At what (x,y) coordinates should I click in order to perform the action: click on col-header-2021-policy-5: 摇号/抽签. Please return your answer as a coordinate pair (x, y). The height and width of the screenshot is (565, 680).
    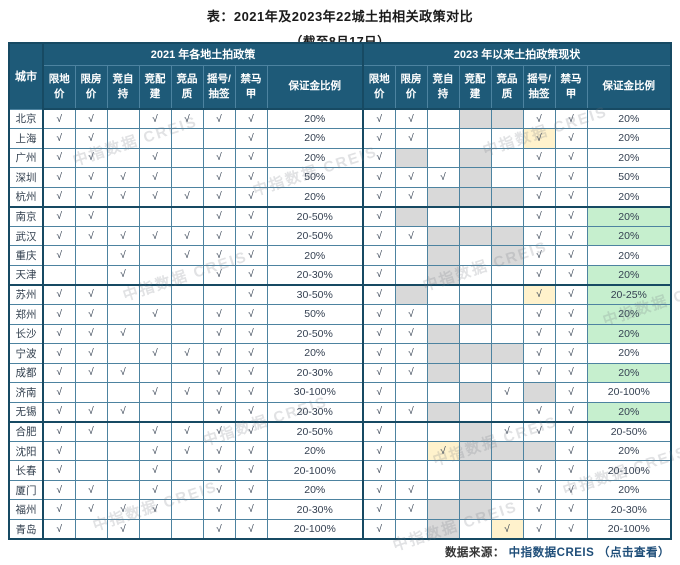
    Looking at the image, I should click on (219, 87).